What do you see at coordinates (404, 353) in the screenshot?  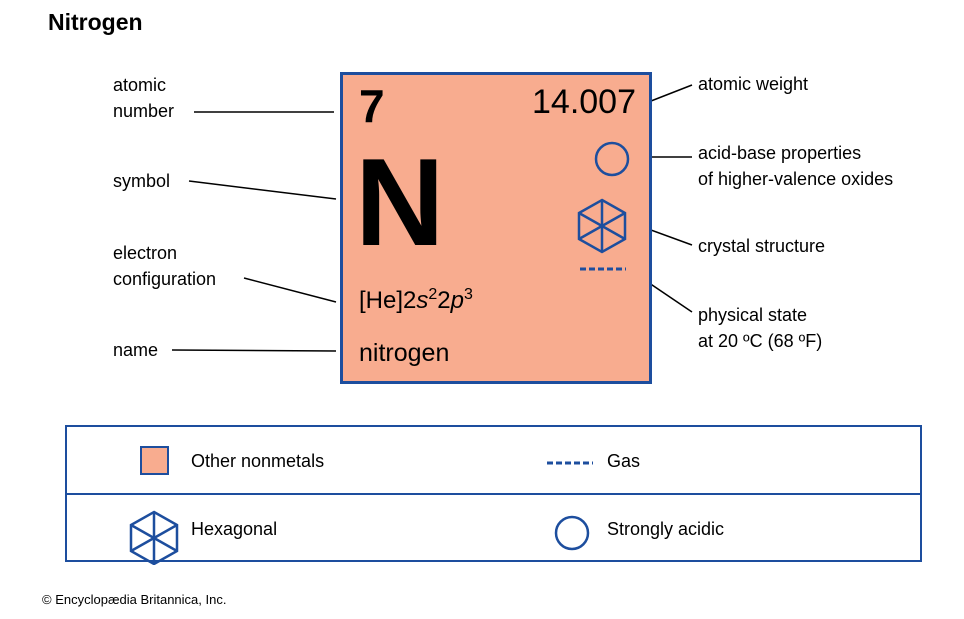 I see `element-name: nitrogen` at bounding box center [404, 353].